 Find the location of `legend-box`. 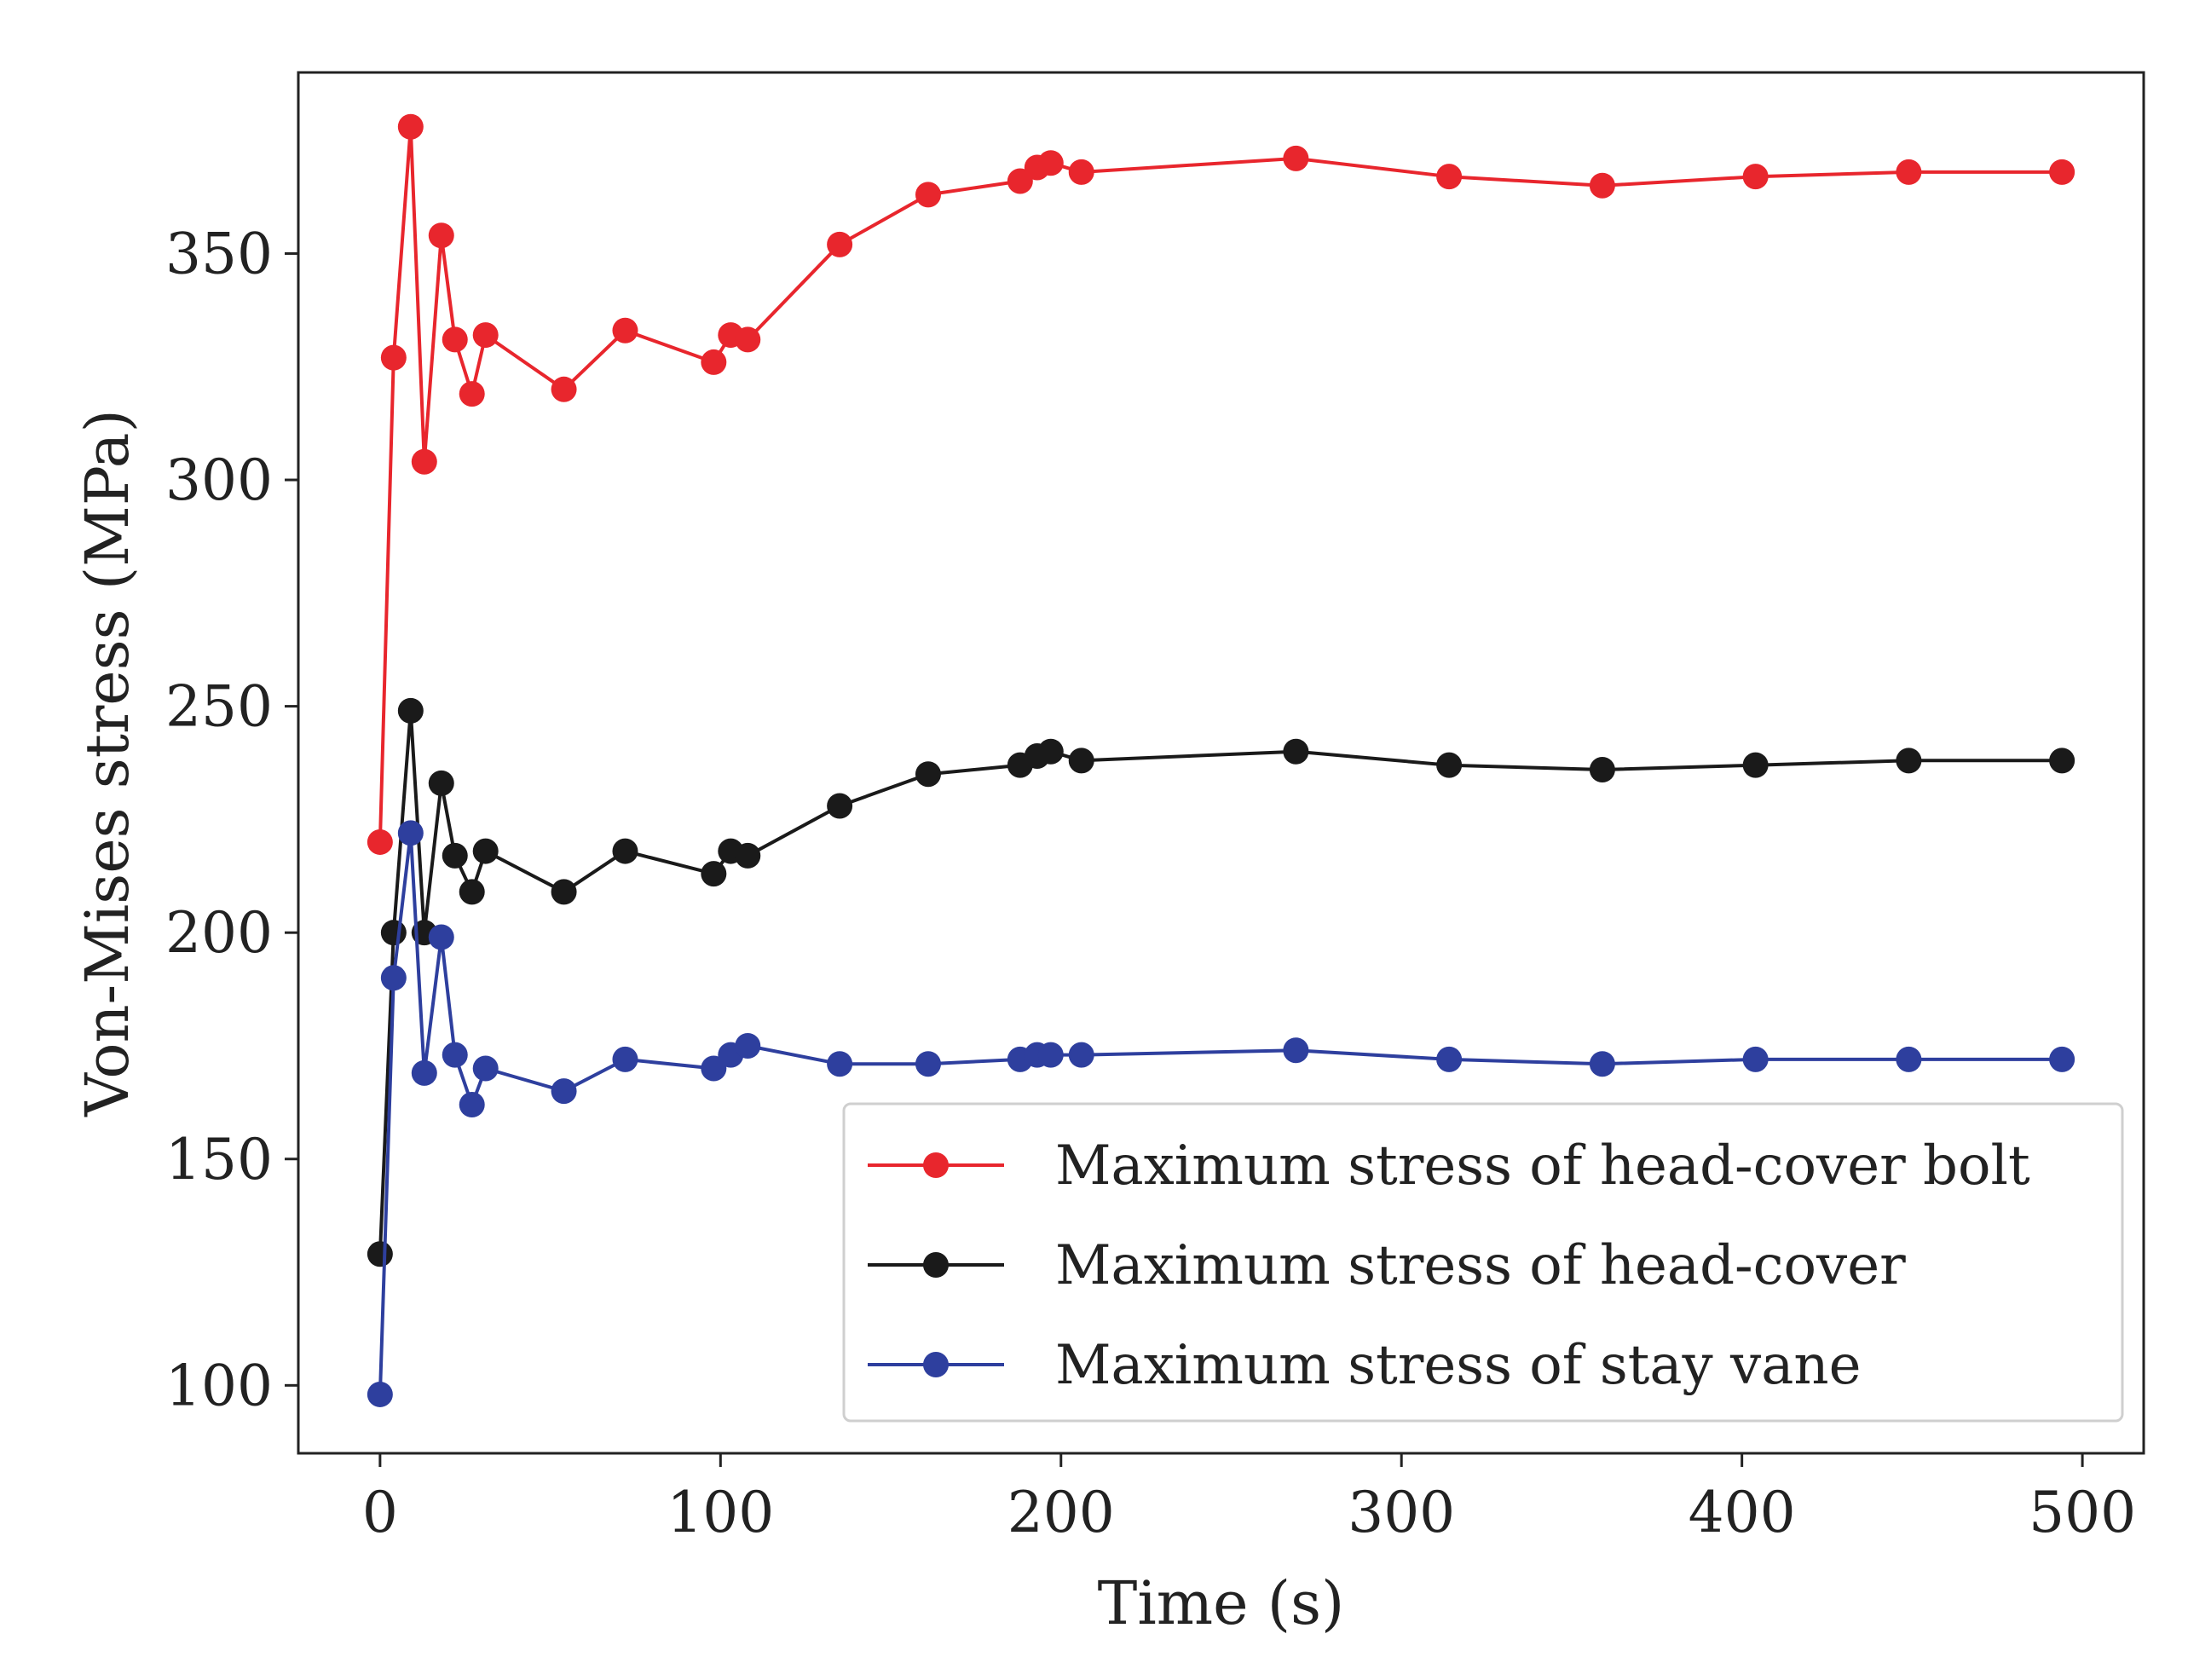

legend-box is located at coordinates (1483, 1262).